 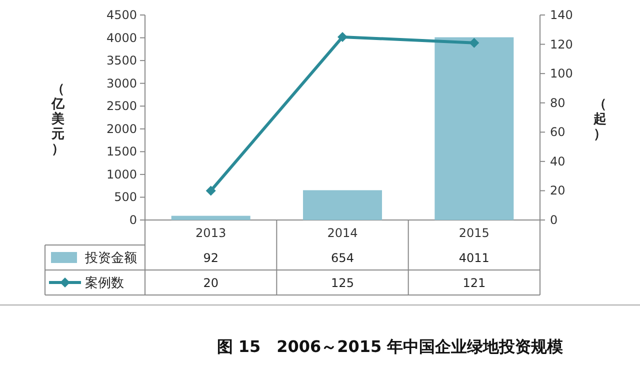 I want to click on y-tick-label: 3500, so click(x=121, y=61).